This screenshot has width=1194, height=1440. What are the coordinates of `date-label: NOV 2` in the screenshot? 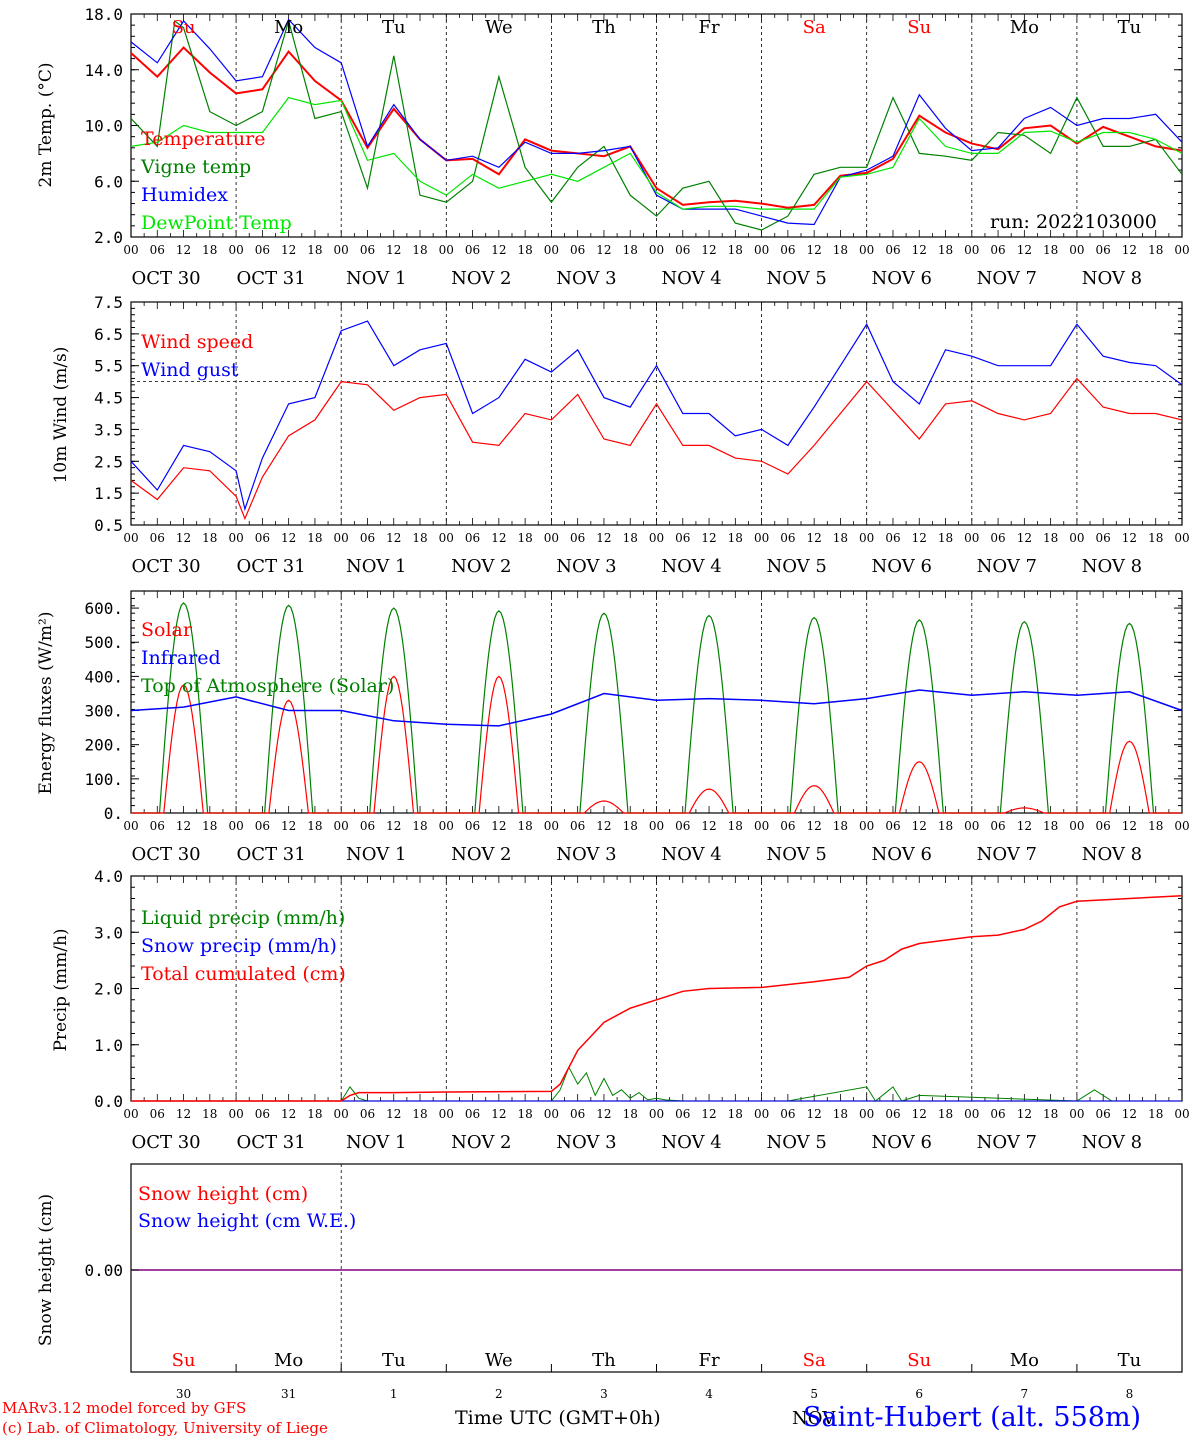 It's located at (481, 278).